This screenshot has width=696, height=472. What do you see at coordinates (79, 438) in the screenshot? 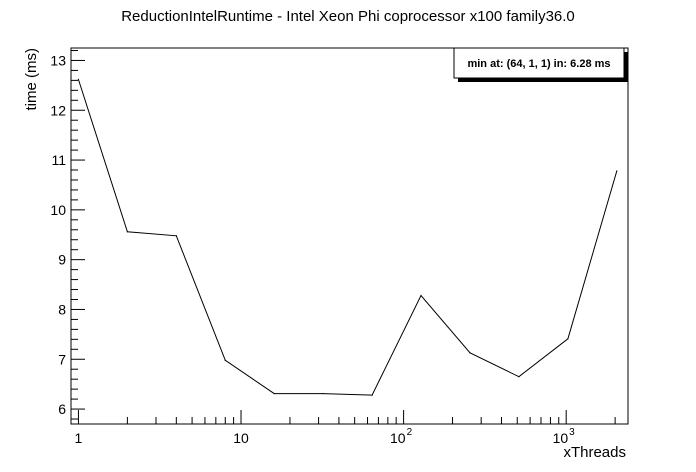
I see `x-tick-label: 1` at bounding box center [79, 438].